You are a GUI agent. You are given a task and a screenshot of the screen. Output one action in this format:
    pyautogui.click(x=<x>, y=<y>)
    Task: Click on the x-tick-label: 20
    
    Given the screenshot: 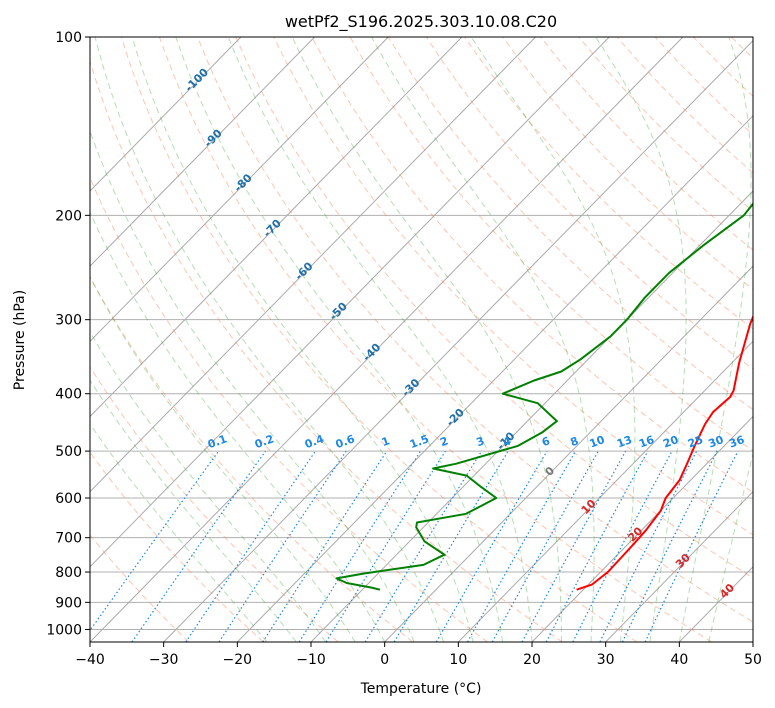 What is the action you would take?
    pyautogui.click(x=532, y=660)
    